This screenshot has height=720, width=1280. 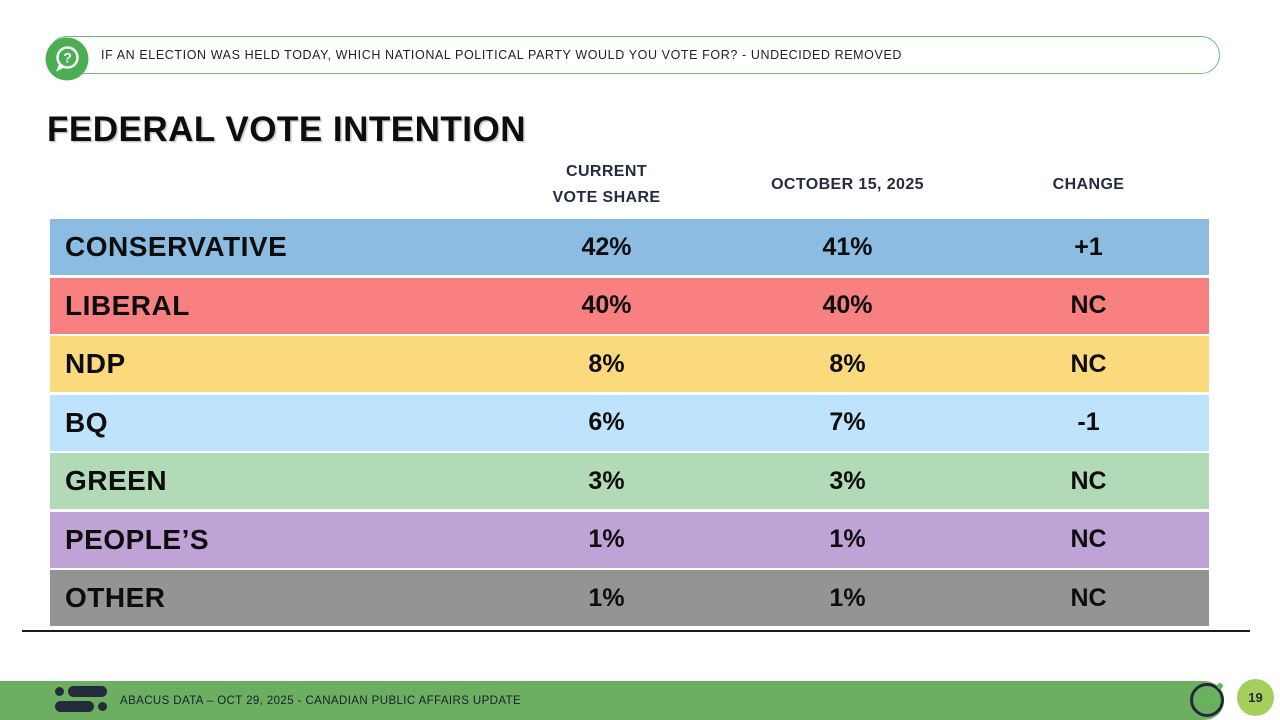 I want to click on previous-vote-share: 8%, so click(x=847, y=363).